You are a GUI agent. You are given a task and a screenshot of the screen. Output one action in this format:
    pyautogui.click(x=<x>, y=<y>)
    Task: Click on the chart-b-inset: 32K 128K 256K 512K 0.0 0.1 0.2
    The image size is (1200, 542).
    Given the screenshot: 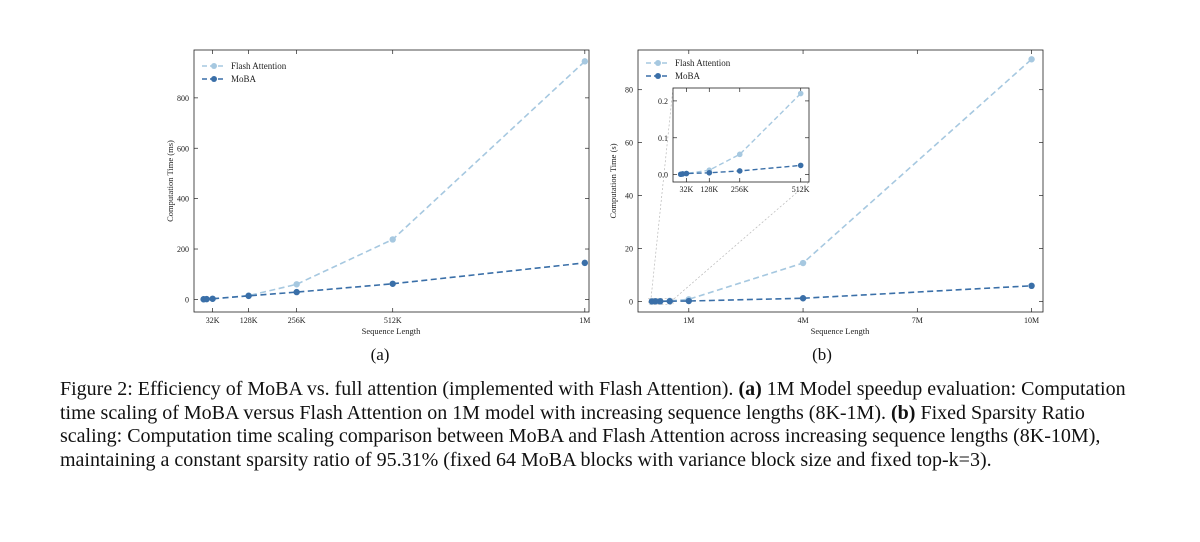 What is the action you would take?
    pyautogui.click(x=734, y=140)
    